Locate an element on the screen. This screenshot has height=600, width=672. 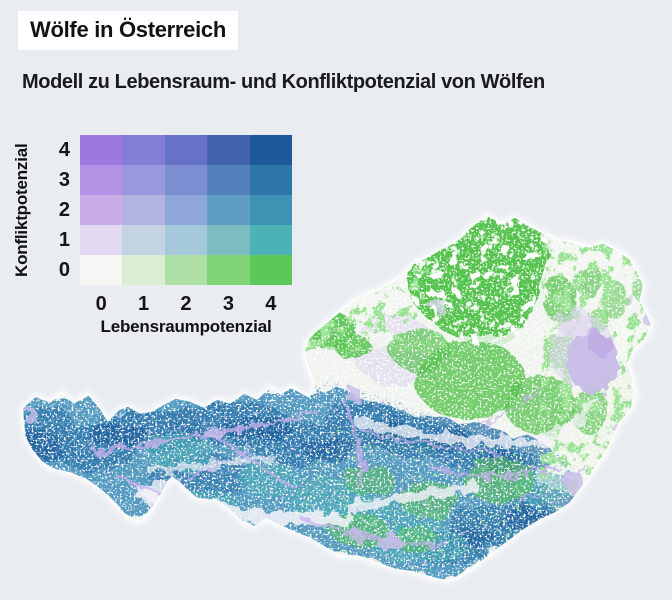
legend-x-tick: 3 is located at coordinates (228, 303).